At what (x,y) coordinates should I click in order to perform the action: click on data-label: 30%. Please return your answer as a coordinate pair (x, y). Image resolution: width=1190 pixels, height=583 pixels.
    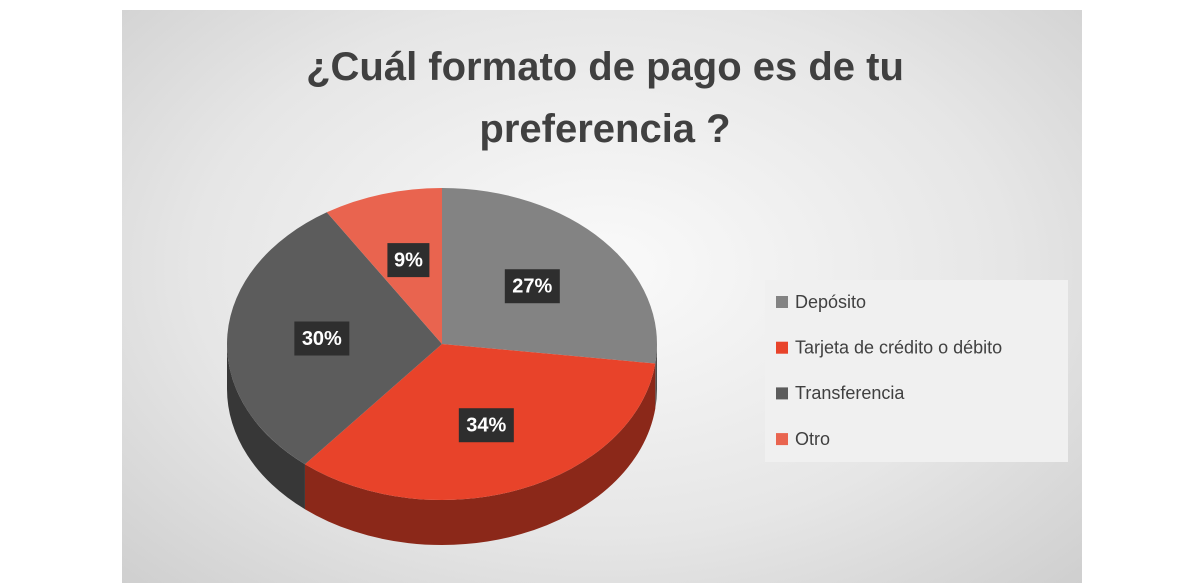
    Looking at the image, I should click on (322, 339).